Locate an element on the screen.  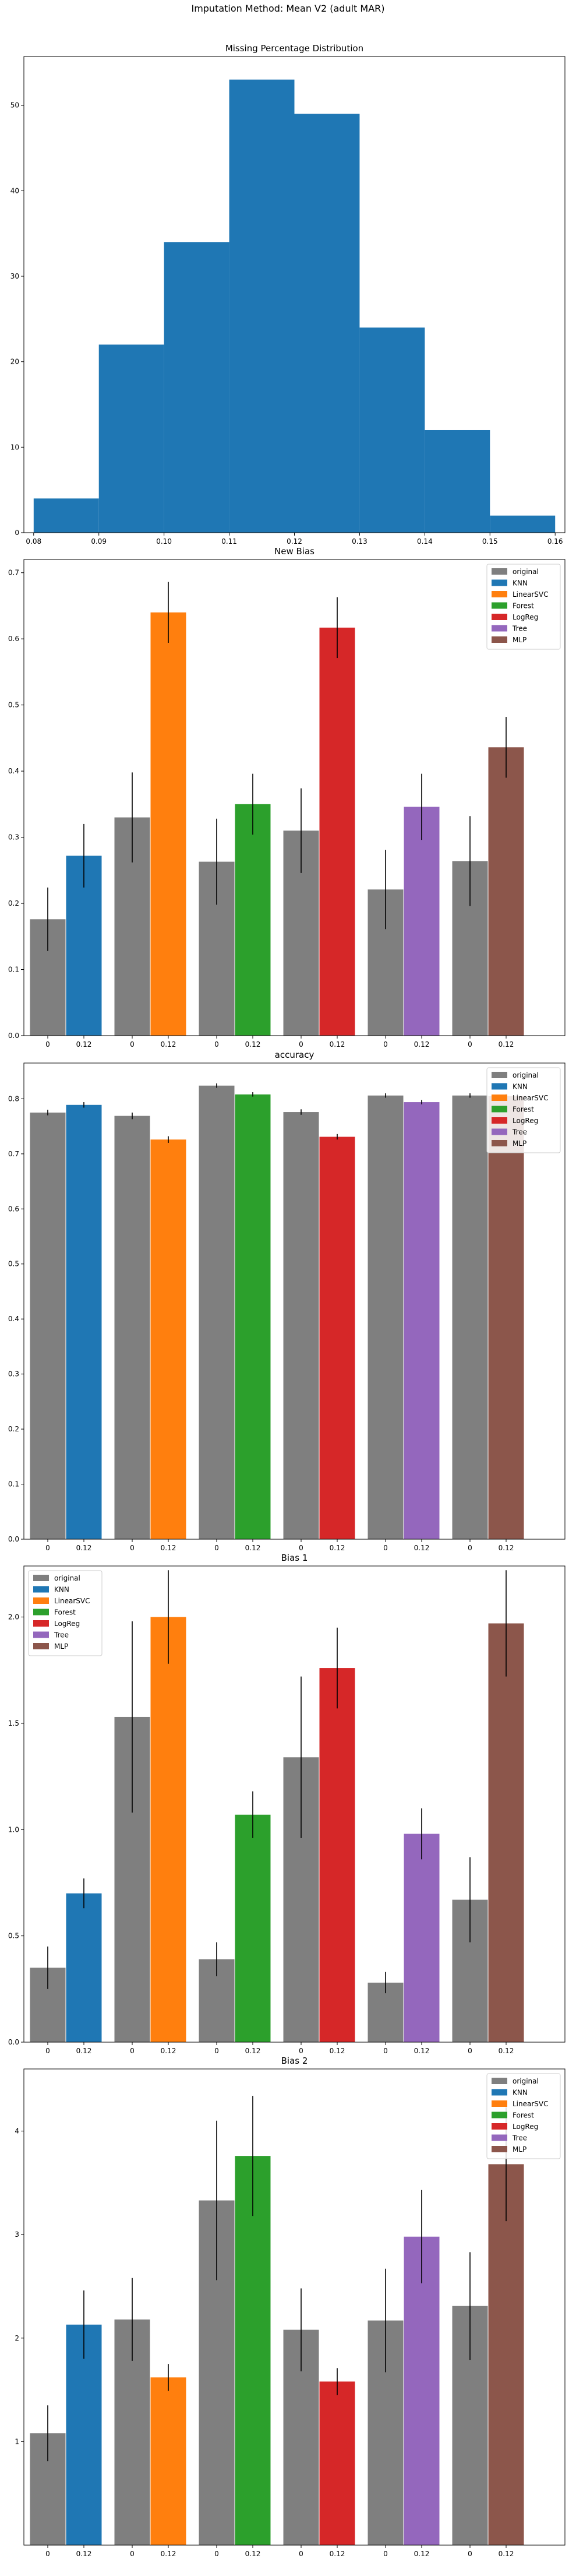
chart-title: Missing Percentage Distribution is located at coordinates (294, 49).